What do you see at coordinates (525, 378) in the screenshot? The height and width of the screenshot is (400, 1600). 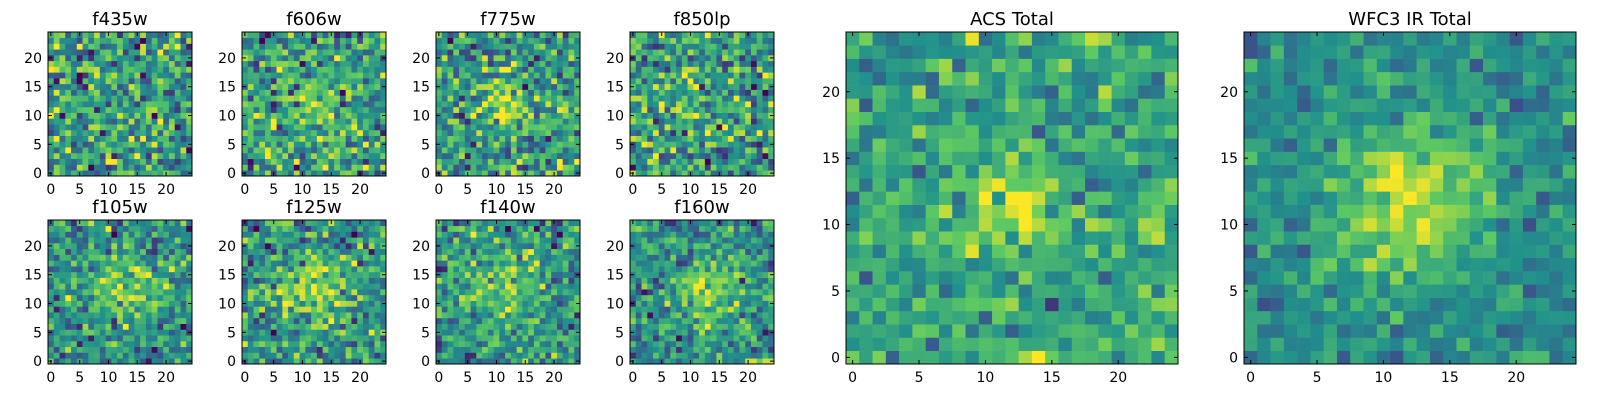 I see `x-tick-label: 15` at bounding box center [525, 378].